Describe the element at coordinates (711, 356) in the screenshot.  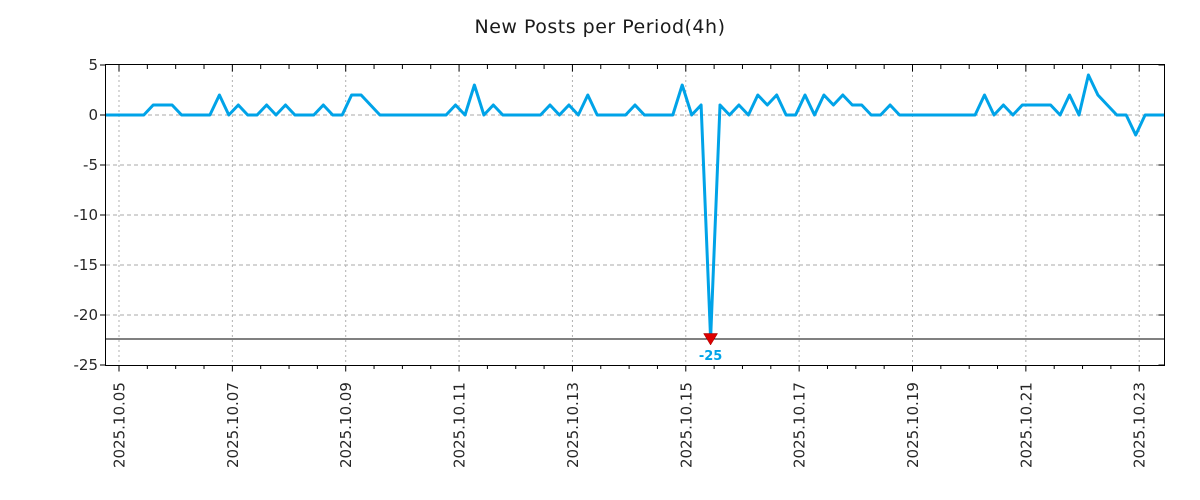
I see `min-value-label: -25` at that location.